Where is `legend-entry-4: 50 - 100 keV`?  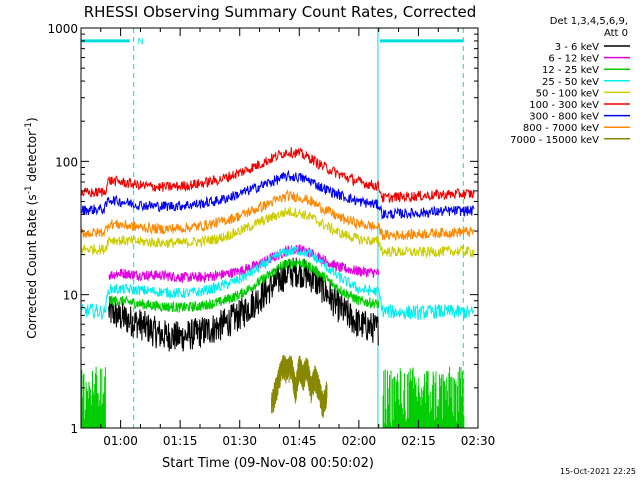
legend-entry-4: 50 - 100 keV is located at coordinates (568, 93).